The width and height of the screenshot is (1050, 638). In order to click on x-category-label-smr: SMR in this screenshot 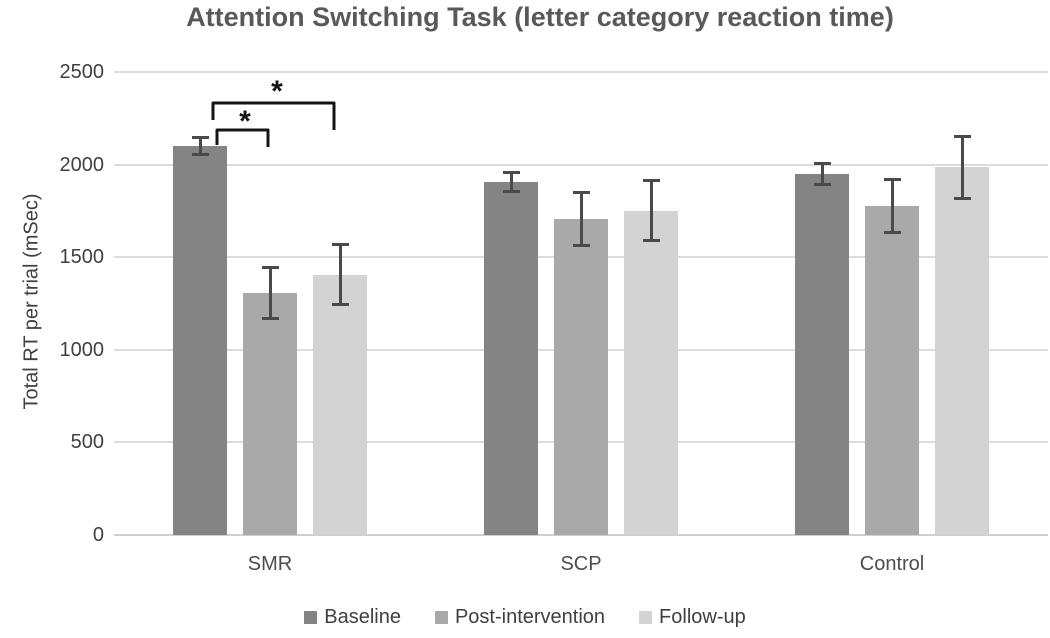, I will do `click(270, 564)`.